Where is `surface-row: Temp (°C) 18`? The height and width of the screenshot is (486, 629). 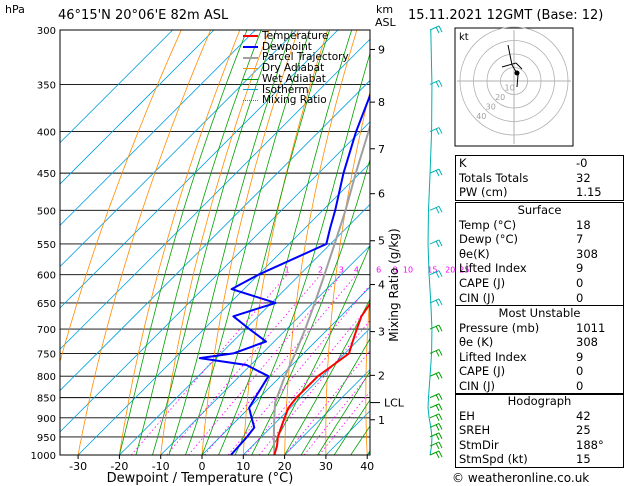 surface-row: Temp (°C) 18 is located at coordinates (525, 224).